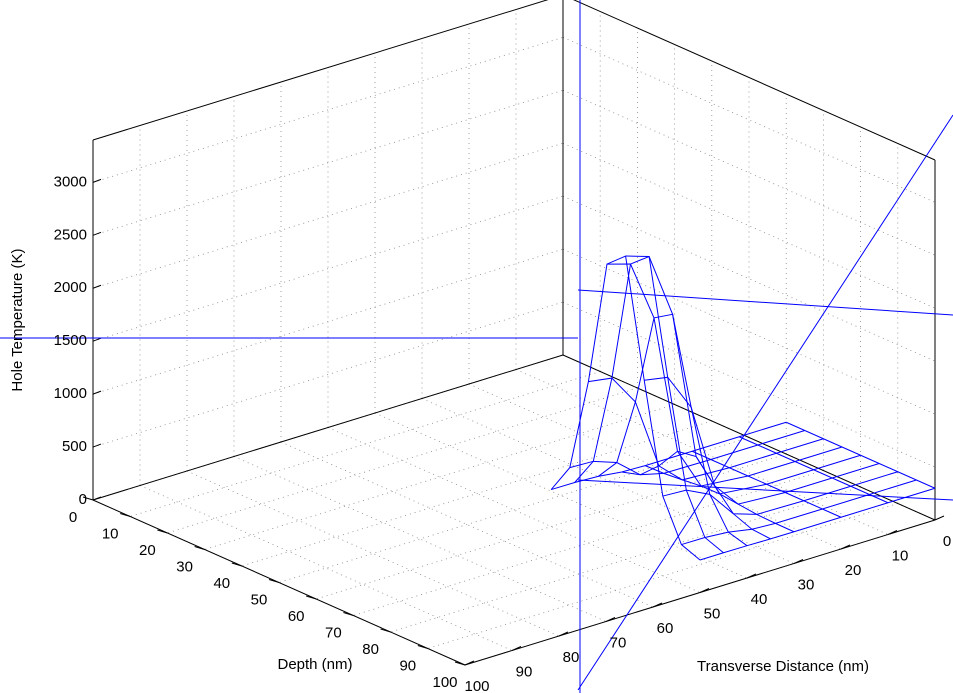  Describe the element at coordinates (759, 599) in the screenshot. I see `x-tick-label: 40` at that location.